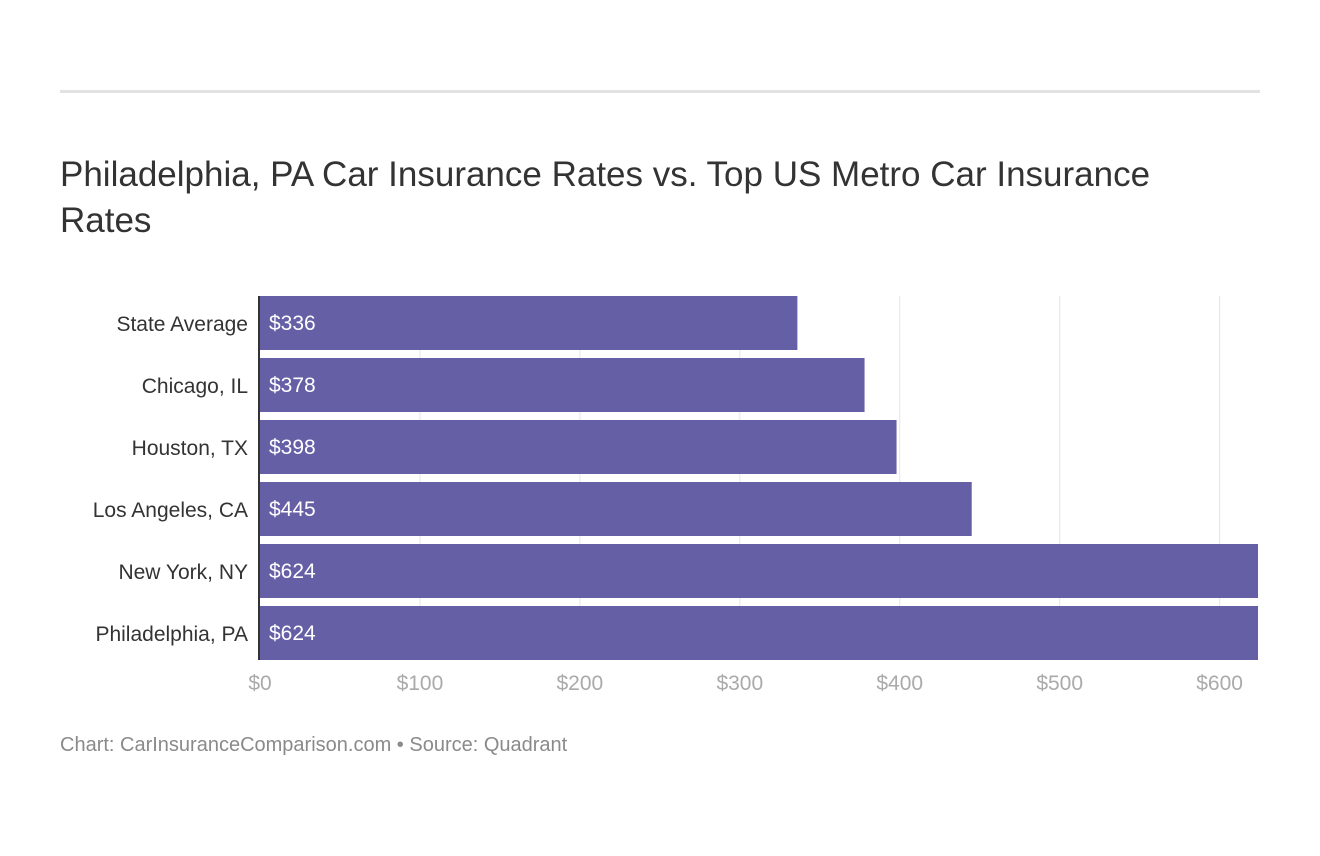 This screenshot has width=1320, height=856. I want to click on x-tick-label: $300, so click(739, 683).